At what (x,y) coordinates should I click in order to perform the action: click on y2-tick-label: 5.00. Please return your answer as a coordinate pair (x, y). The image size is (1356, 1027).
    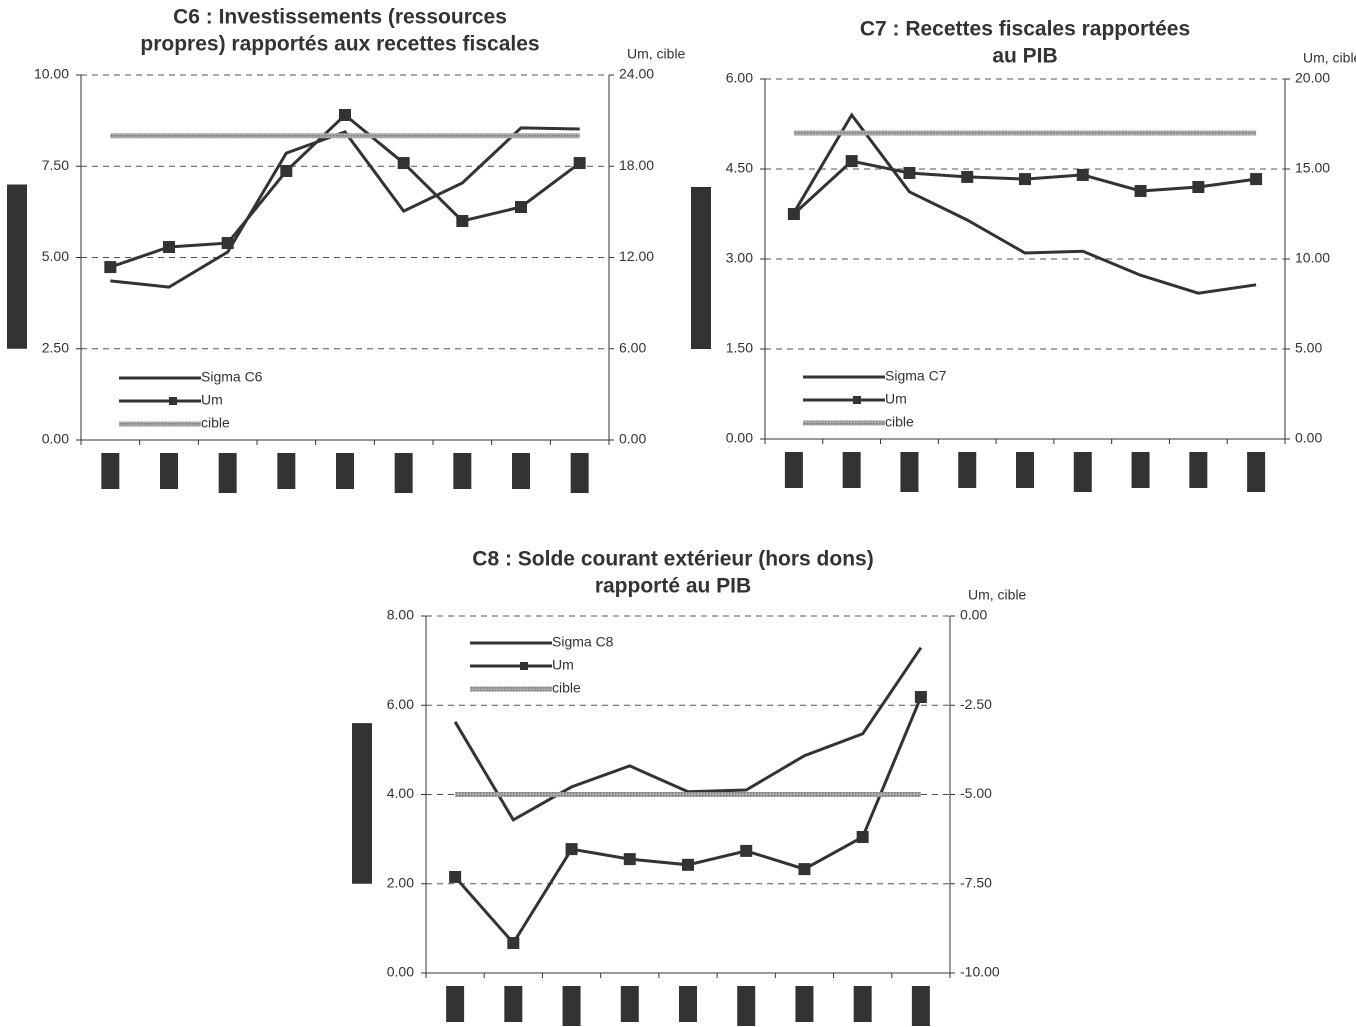
    Looking at the image, I should click on (1308, 348).